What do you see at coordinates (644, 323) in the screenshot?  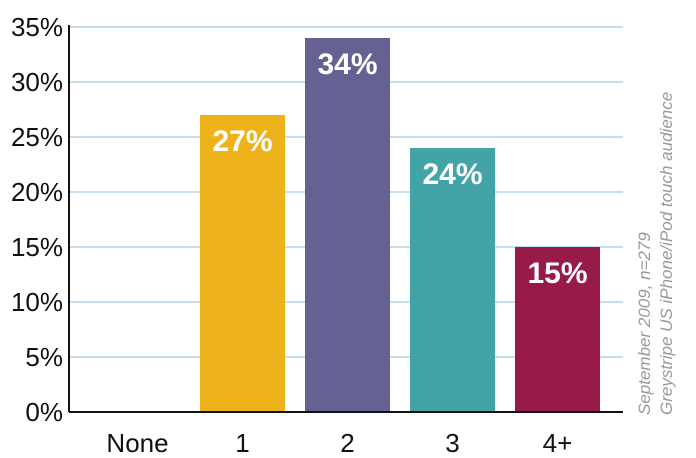 I see `source-note-line1: September 2009, n=279` at bounding box center [644, 323].